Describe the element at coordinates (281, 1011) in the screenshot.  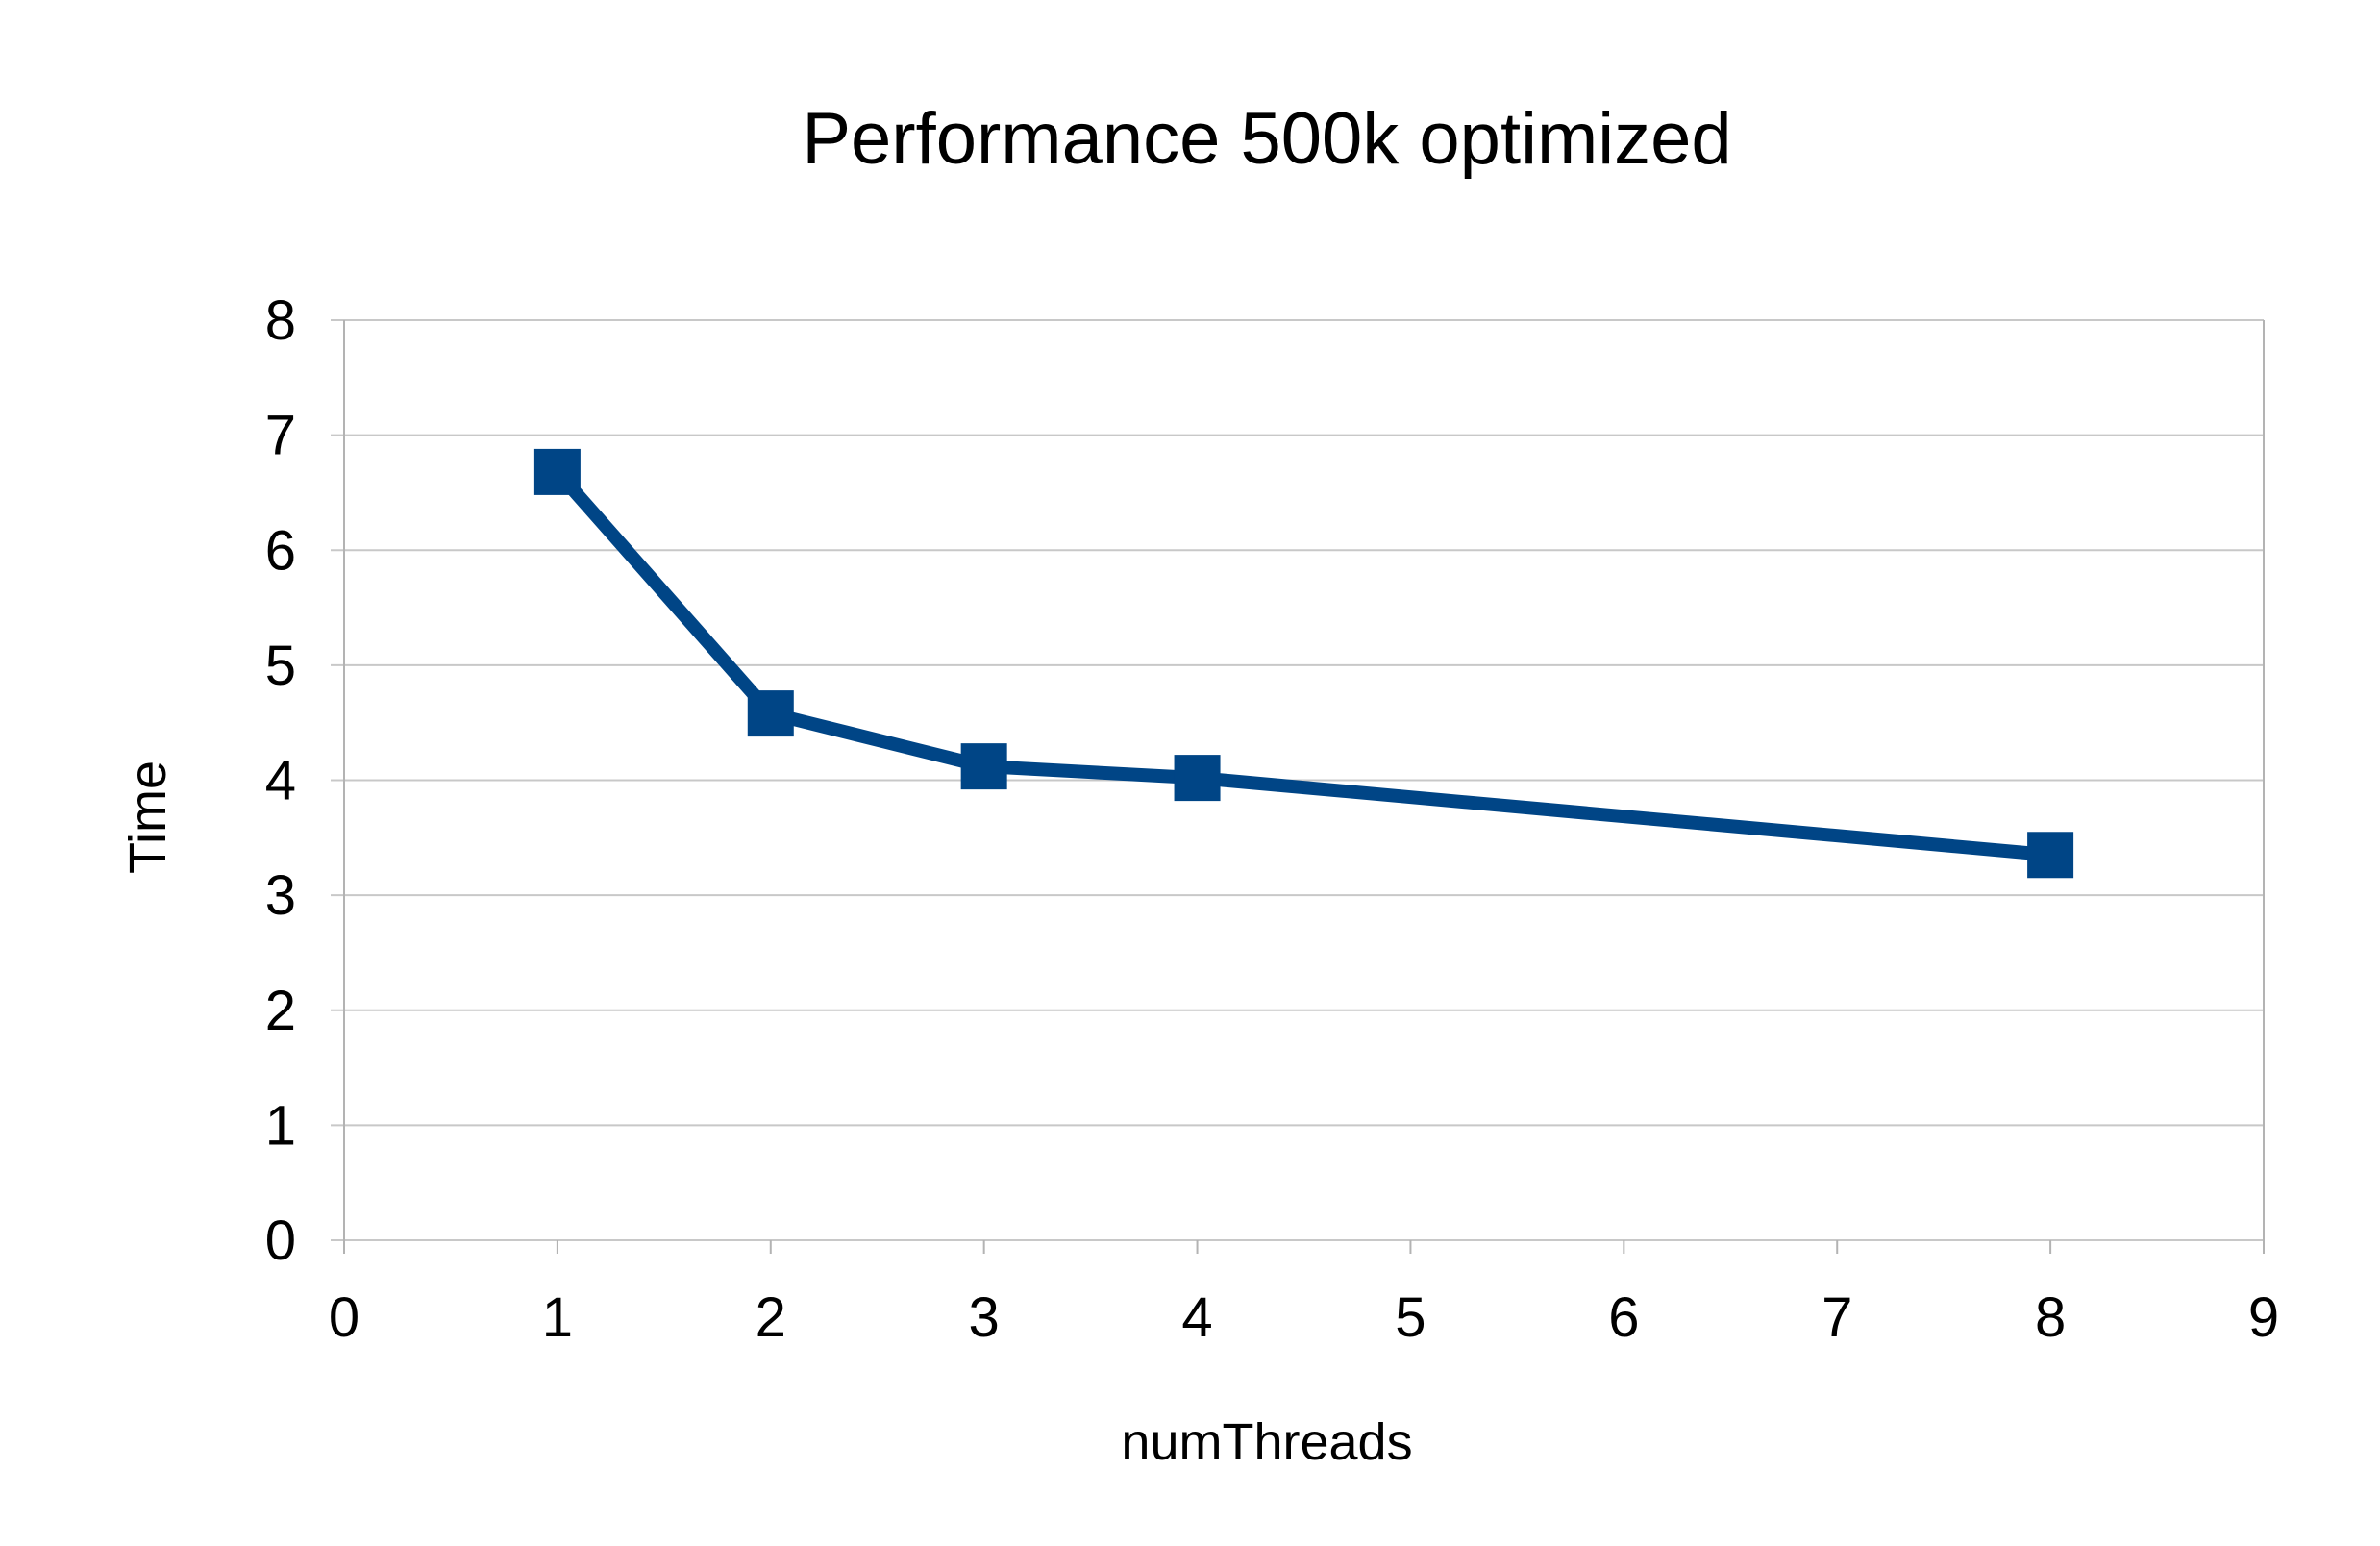
I see `y-tick-label: 2` at that location.